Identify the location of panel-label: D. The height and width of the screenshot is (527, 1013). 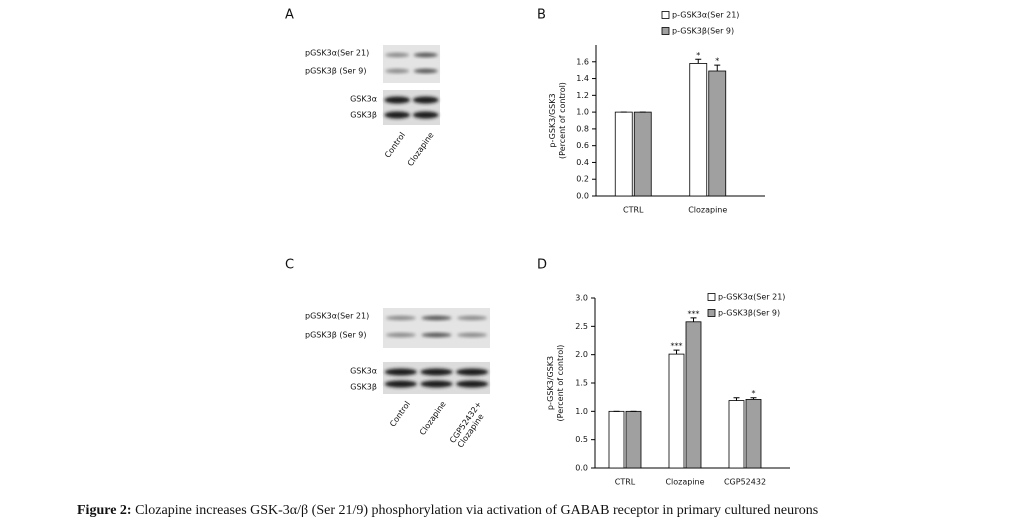
(542, 265).